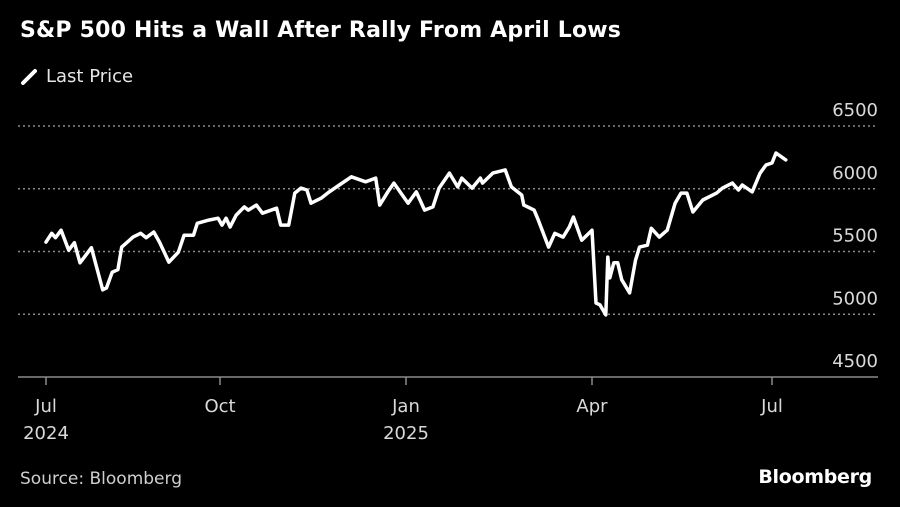 This screenshot has width=900, height=507. Describe the element at coordinates (815, 477) in the screenshot. I see `bloomberg-logo: Bloomberg` at that location.